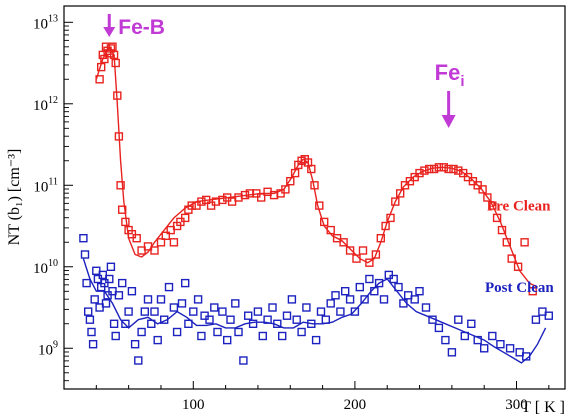 This screenshot has height=417, width=571. Describe the element at coordinates (519, 207) in the screenshot. I see `pre-clean-label: Pre Clean` at that location.